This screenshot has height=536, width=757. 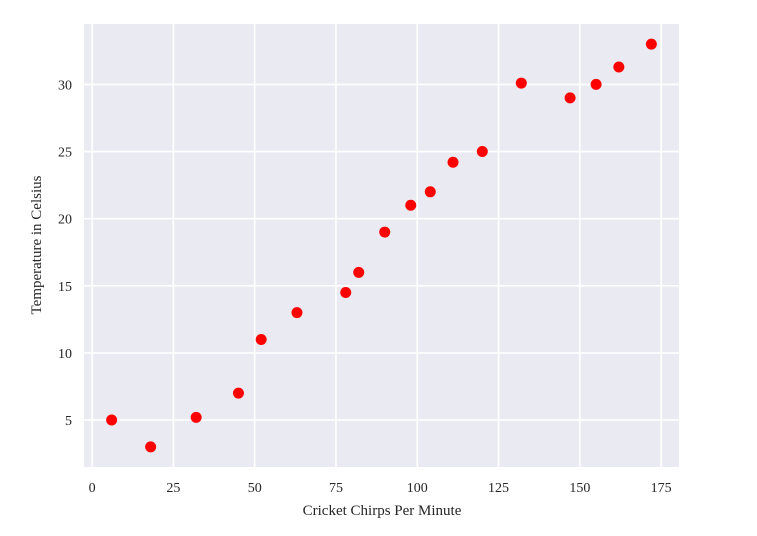 I want to click on y-axis-label: Temperature in Celsius, so click(x=37, y=244).